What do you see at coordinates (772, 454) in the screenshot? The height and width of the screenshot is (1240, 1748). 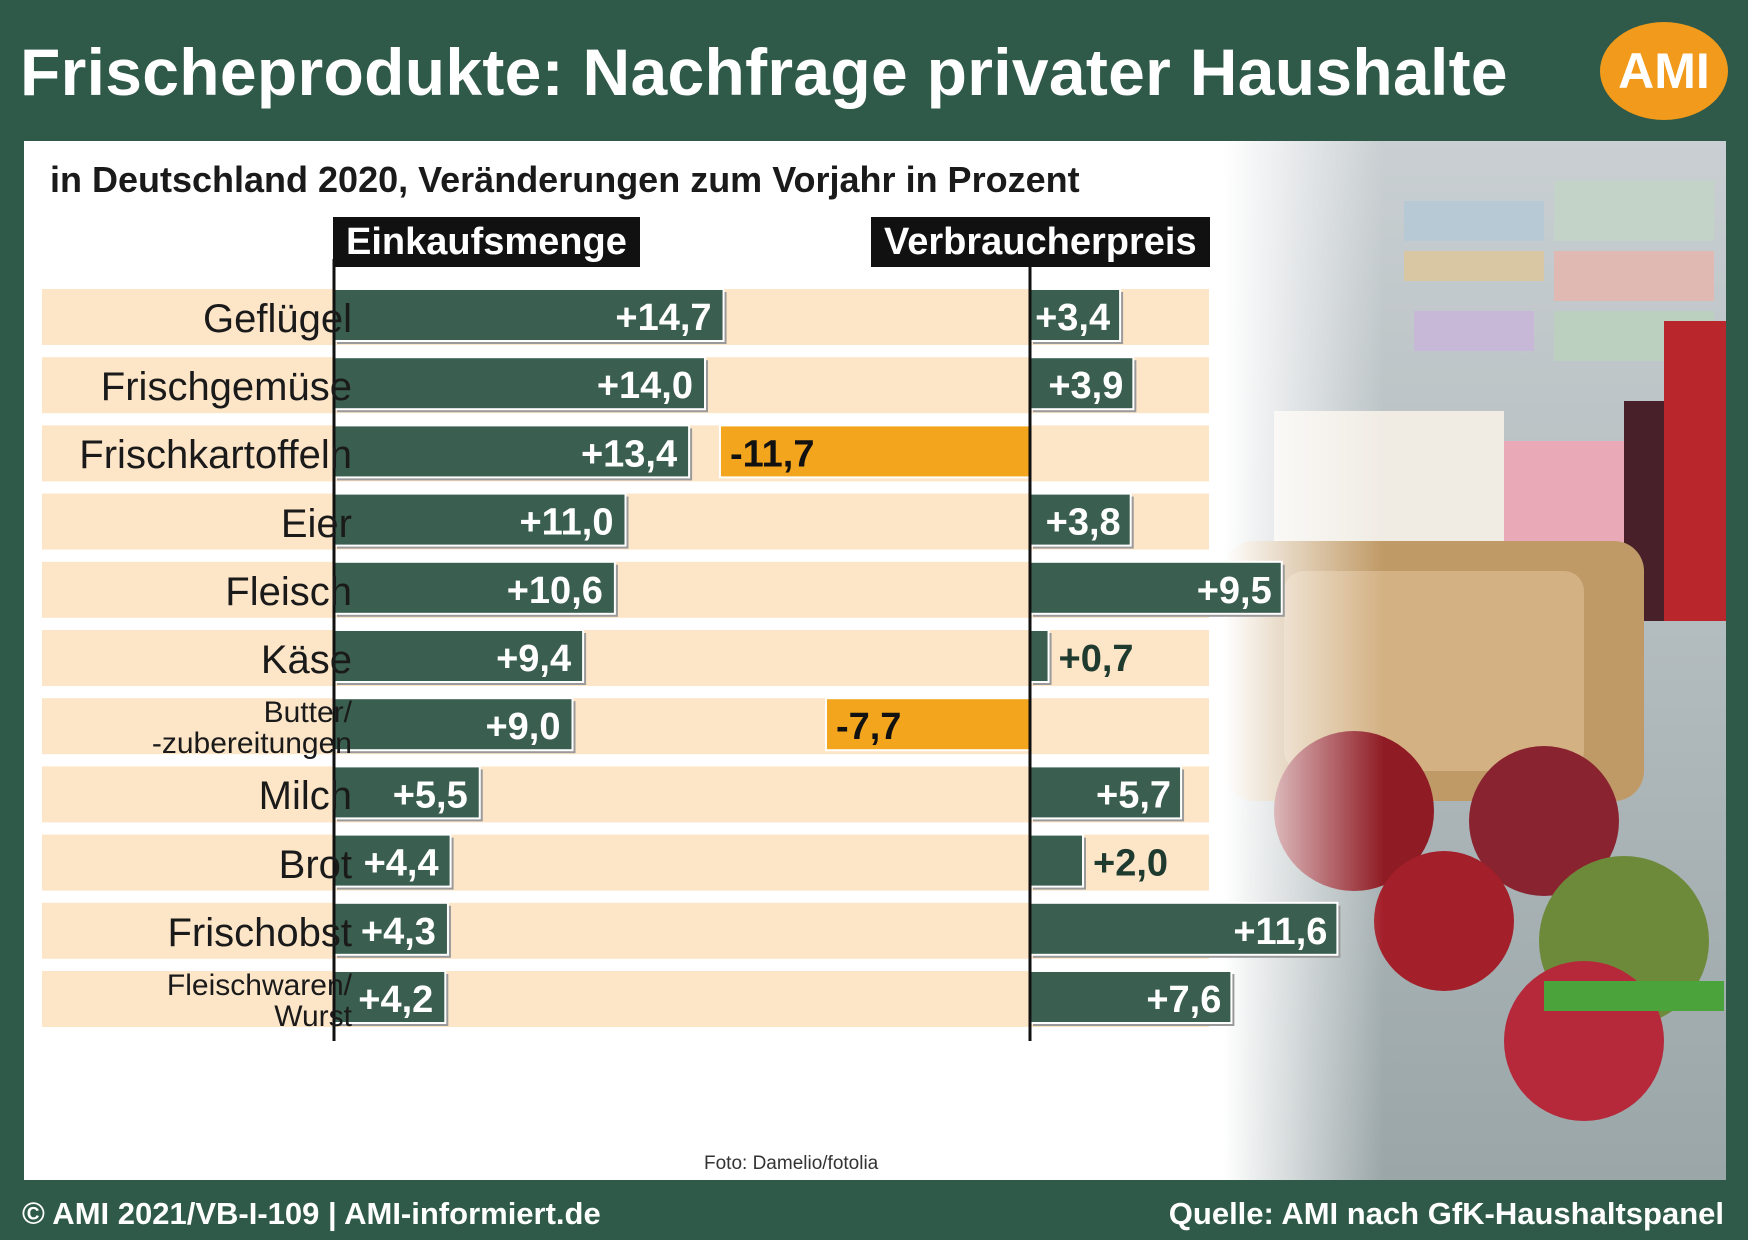 I see `value-label-verbraucherpreis: -11,7` at bounding box center [772, 454].